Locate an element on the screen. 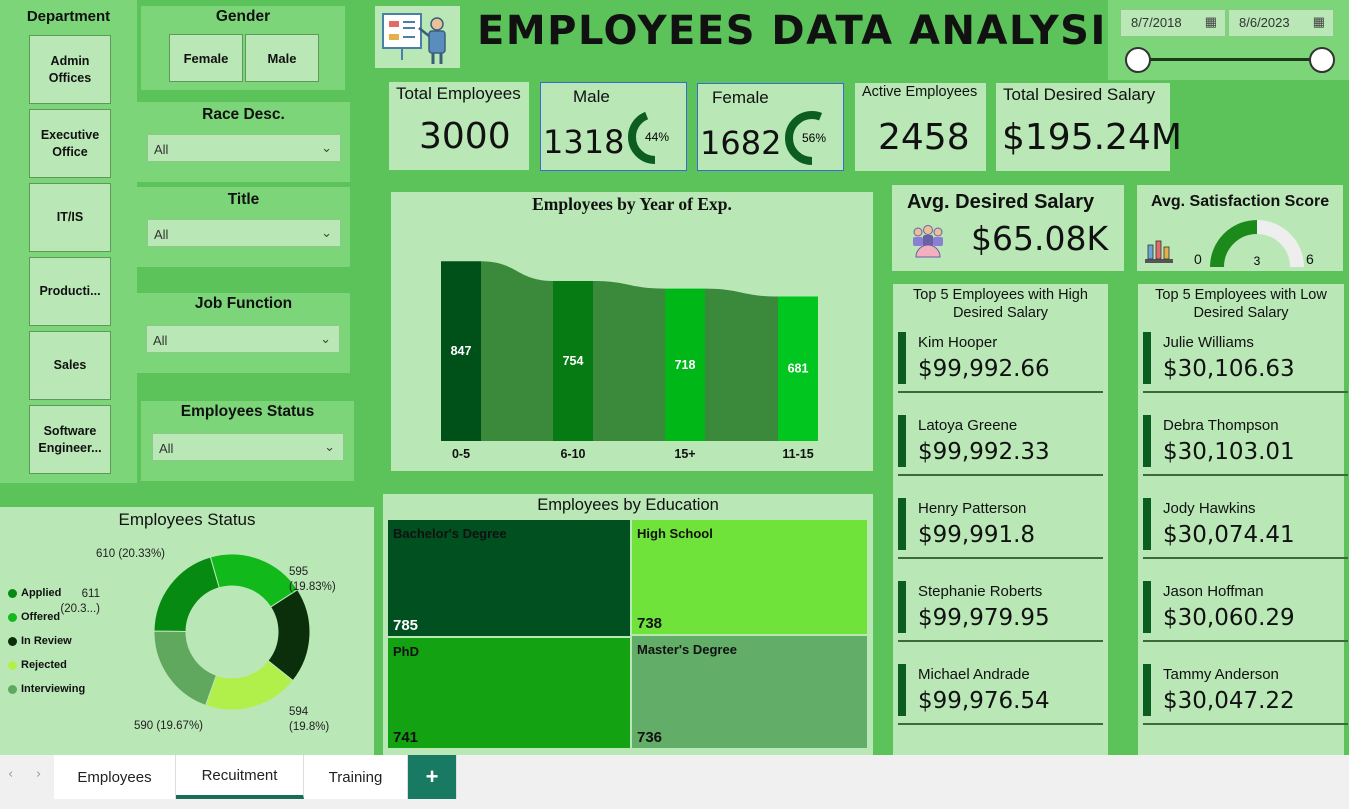  start-date-input: 8/7/2018 ▦ is located at coordinates (1173, 23).